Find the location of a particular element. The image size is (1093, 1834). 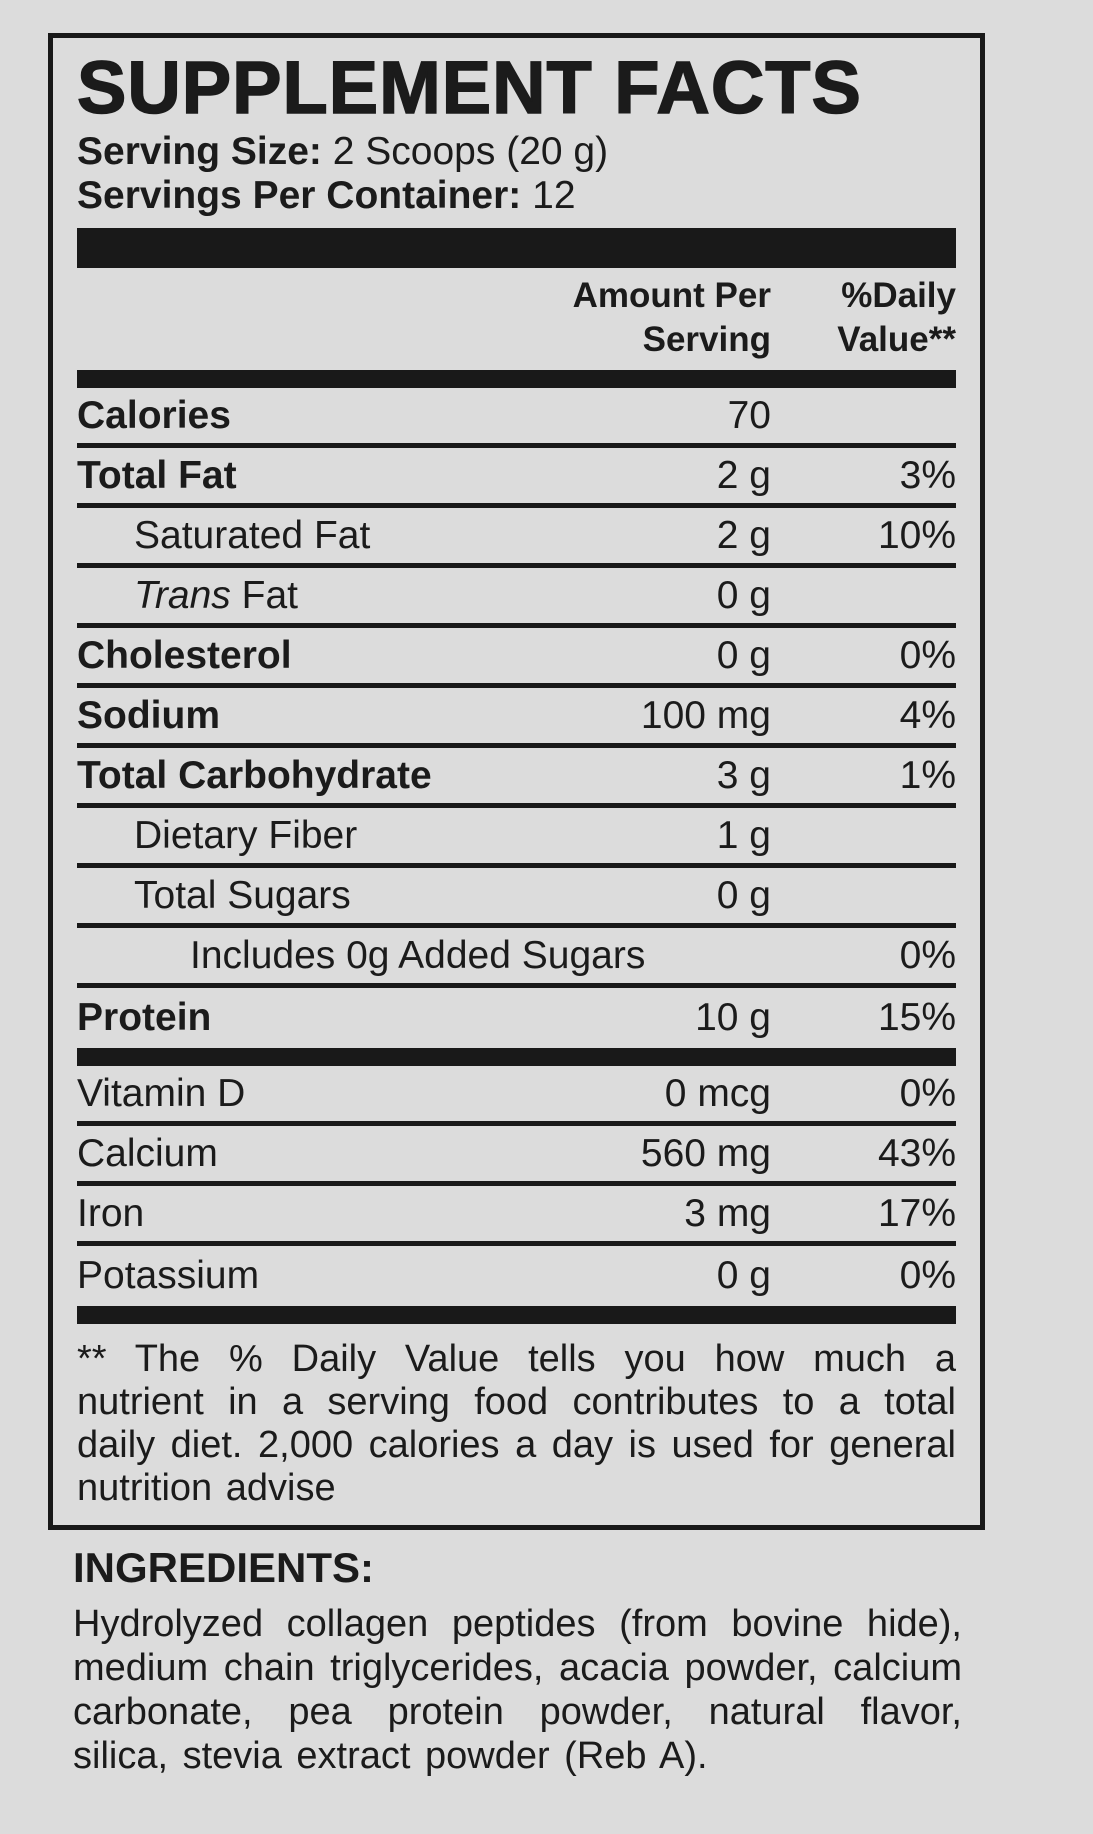

row-saturated-fat: Saturated Fat 2 g 10% is located at coordinates (516, 538).